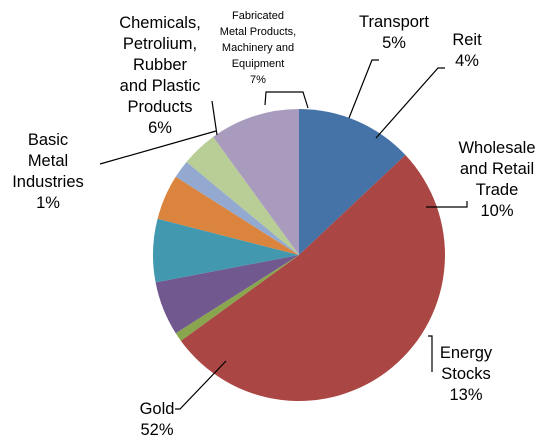  I want to click on slice-label-8-line-0: Wholesale, so click(496, 148).